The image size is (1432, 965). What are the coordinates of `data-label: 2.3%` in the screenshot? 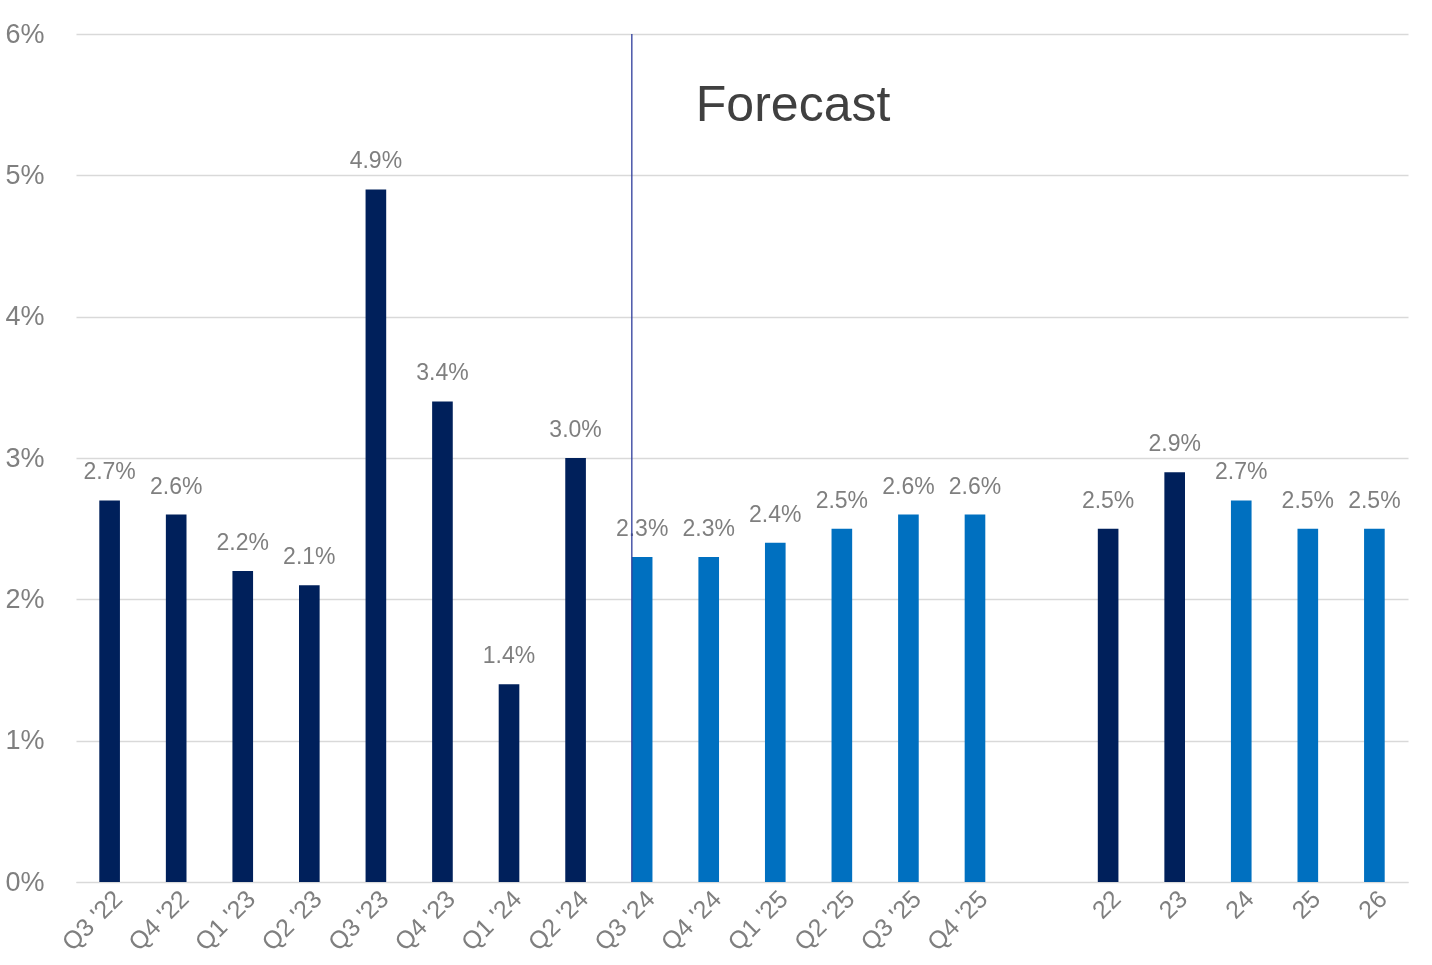 It's located at (708, 527).